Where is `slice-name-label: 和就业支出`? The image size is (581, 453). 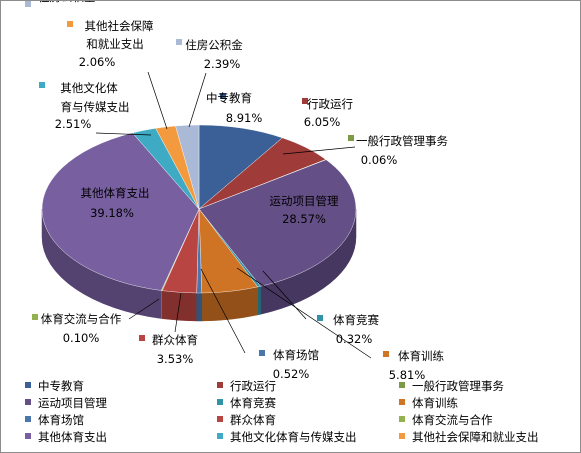 slice-name-label: 和就业支出 is located at coordinates (115, 44).